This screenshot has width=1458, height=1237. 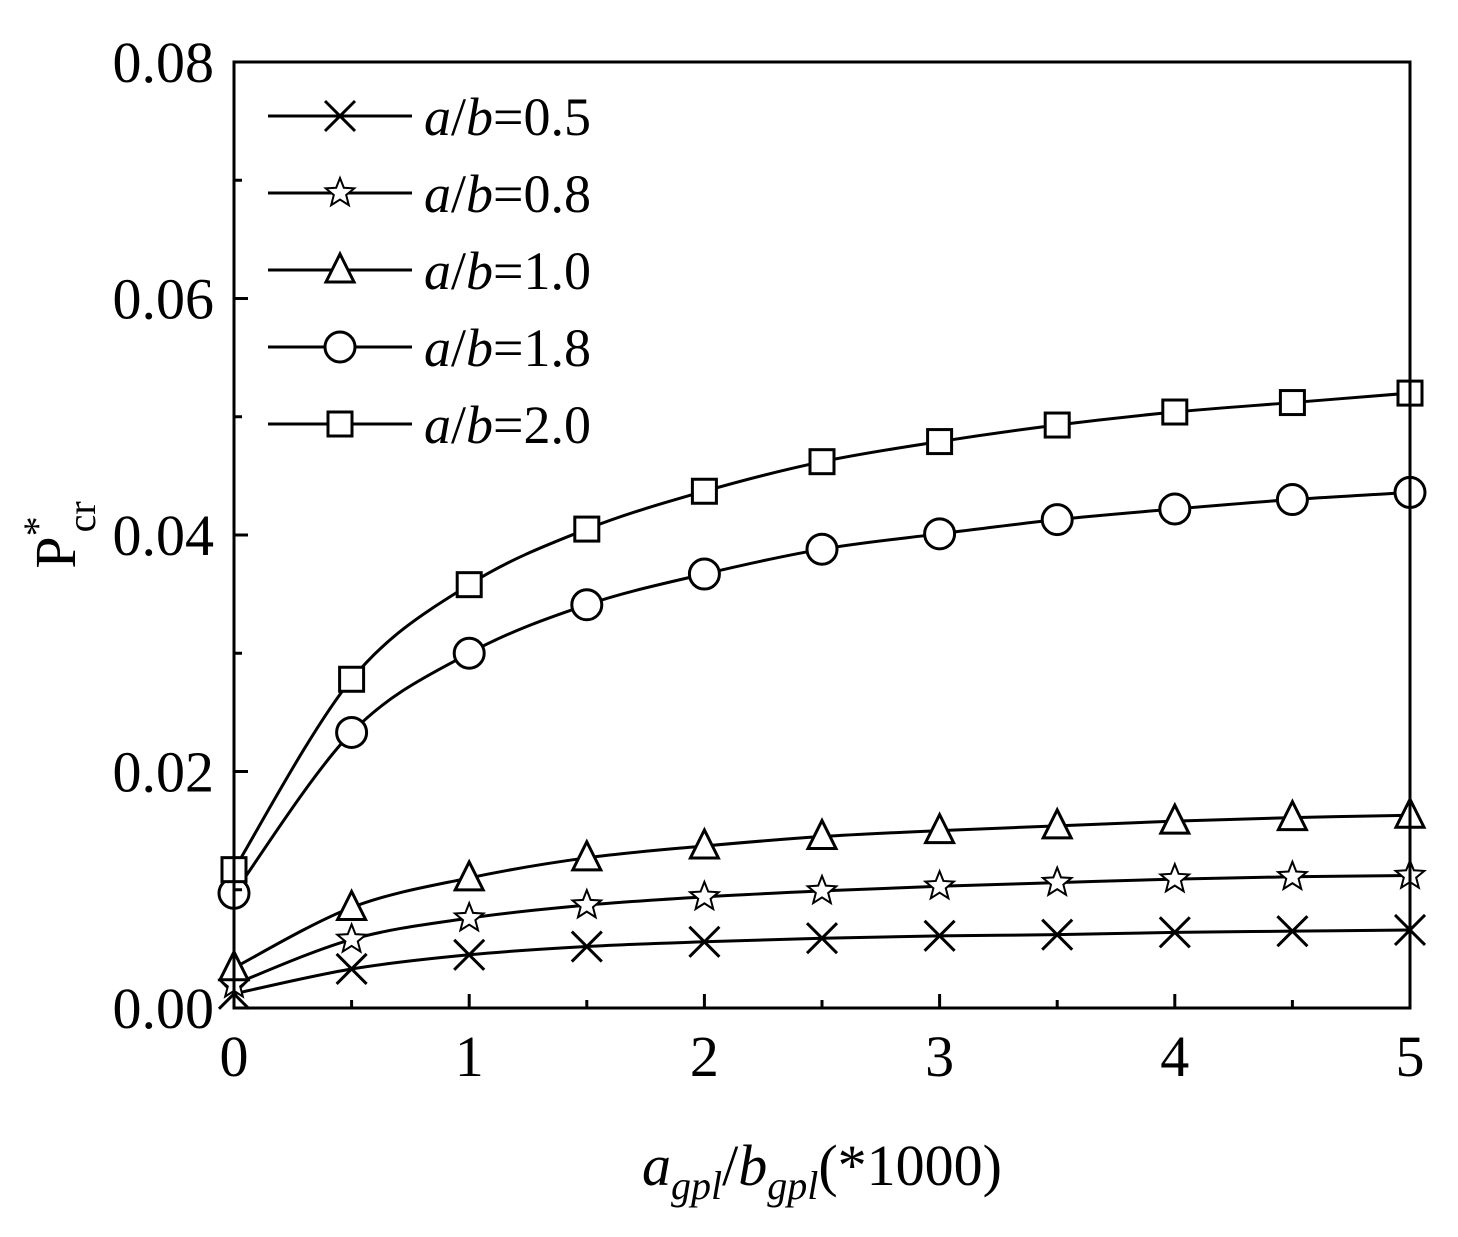 I want to click on legend-layer: a/b=0.5 a/b=0.8 a/b=1.0 a/b=1.8 a/b=2.0, so click(x=429, y=271).